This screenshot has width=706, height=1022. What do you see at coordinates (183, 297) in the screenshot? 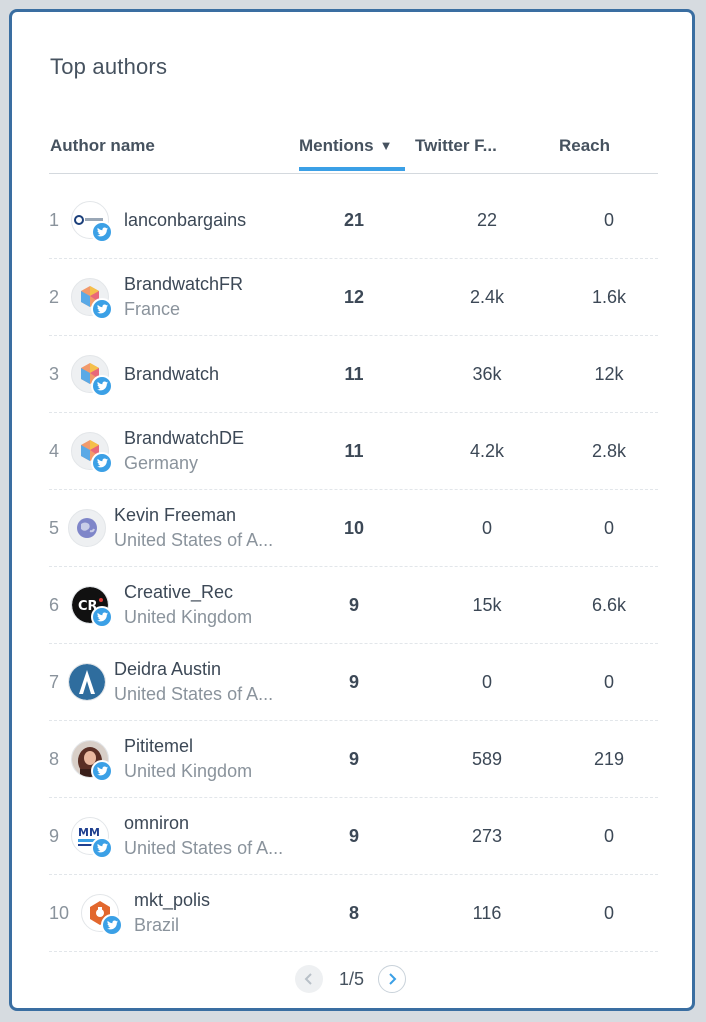
I see `author-info: BrandwatchFR France` at bounding box center [183, 297].